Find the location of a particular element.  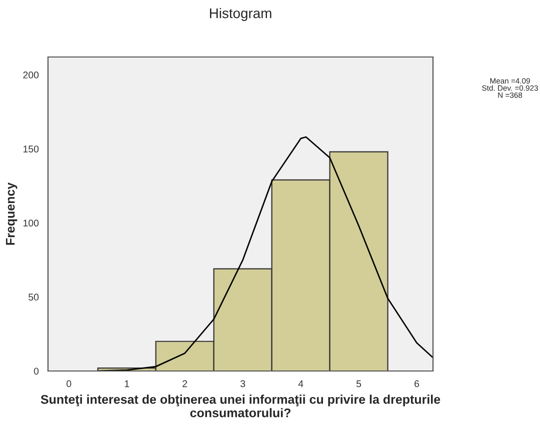

x-axis-title: Sunteţi interesat de obţinerea unei informaţii cu privire la drepturile consumatorului? is located at coordinates (240, 406).